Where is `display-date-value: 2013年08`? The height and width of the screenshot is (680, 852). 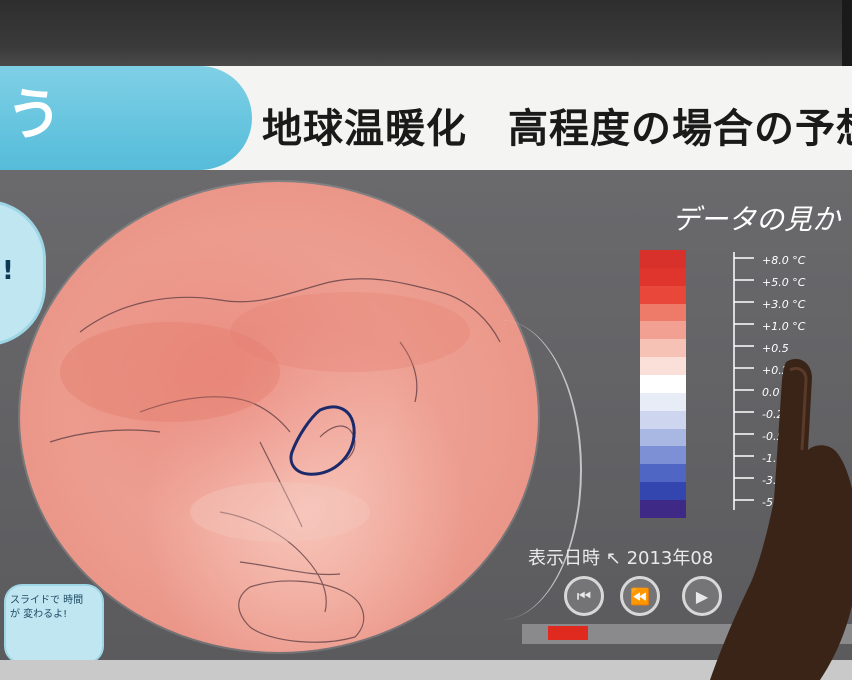 display-date-value: 2013年08 is located at coordinates (670, 558).